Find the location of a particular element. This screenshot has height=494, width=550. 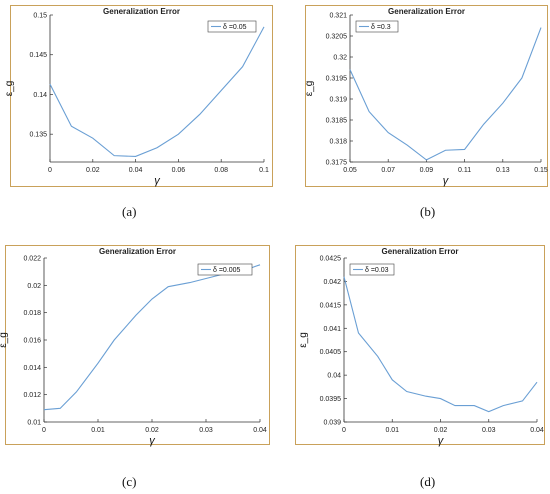

panel-b-label: (b) is located at coordinates (428, 211).